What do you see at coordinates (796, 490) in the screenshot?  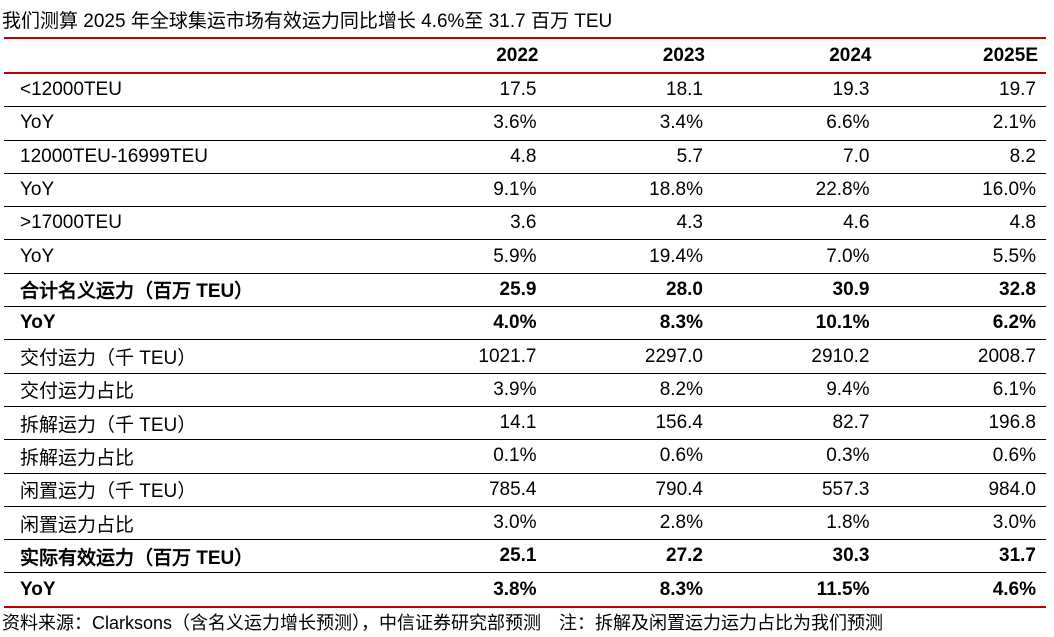 I see `cell-value: 557.3` at bounding box center [796, 490].